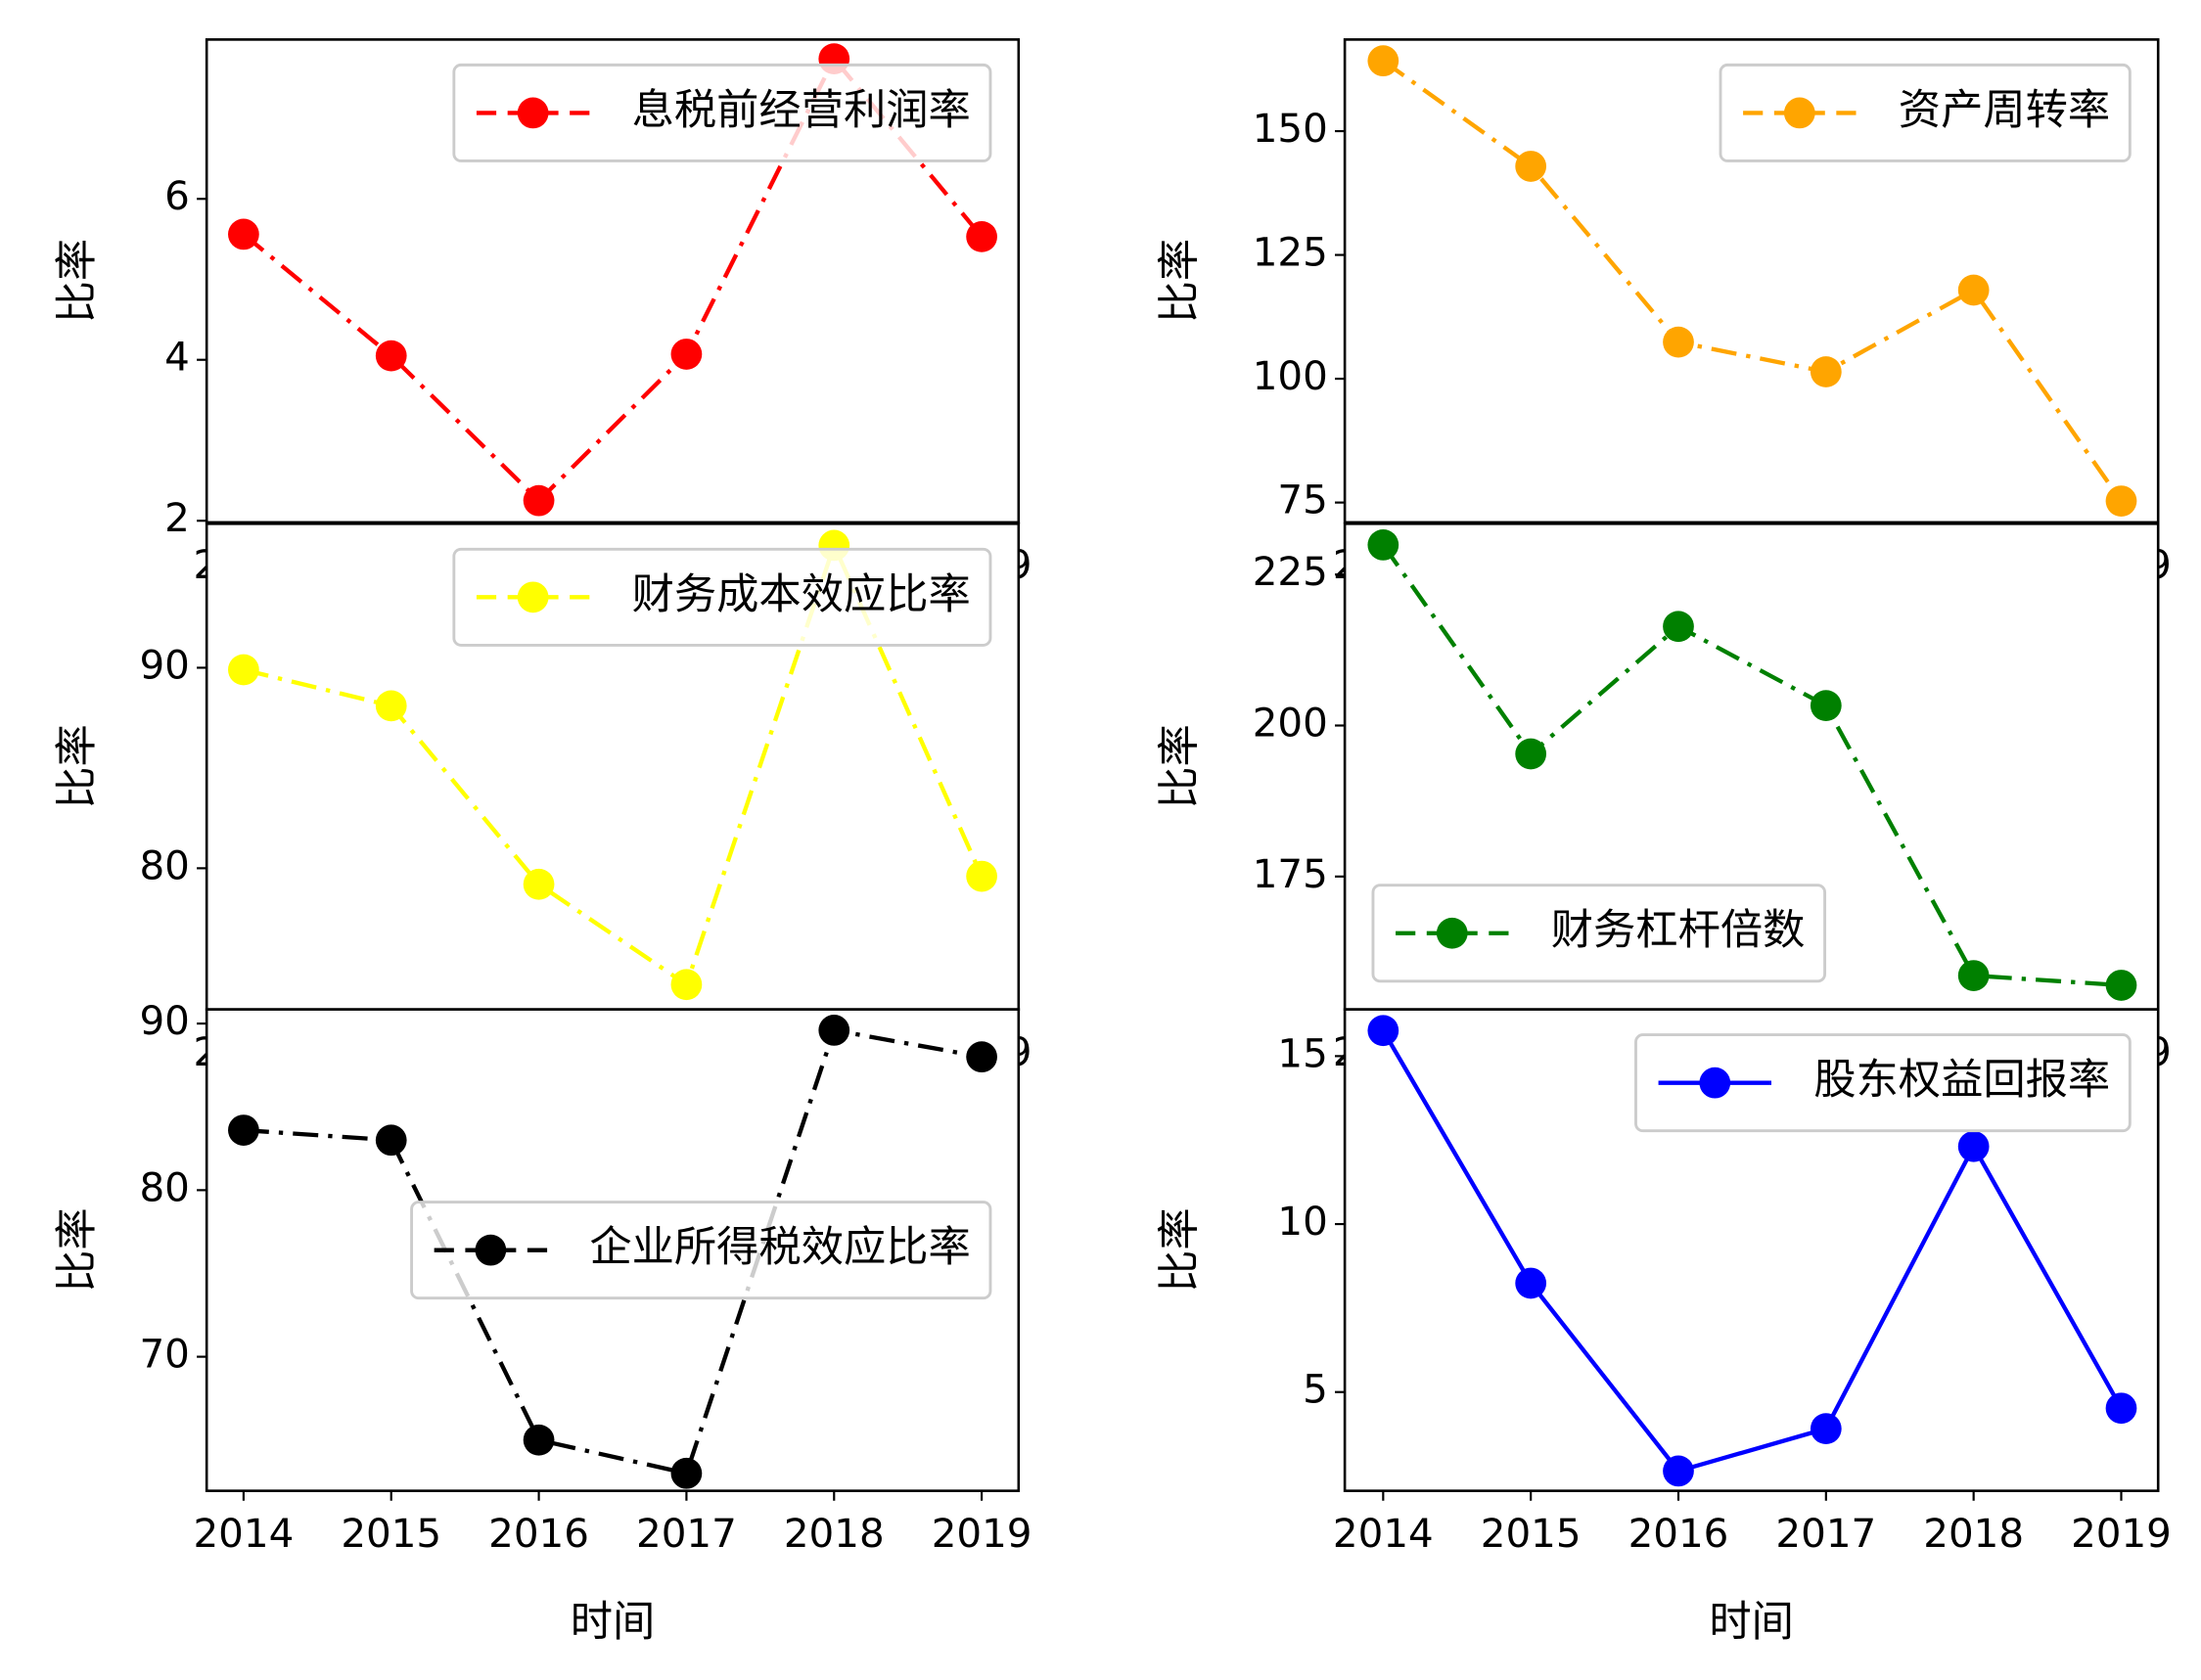  I want to click on y-tick-label: 200, so click(1290, 722).